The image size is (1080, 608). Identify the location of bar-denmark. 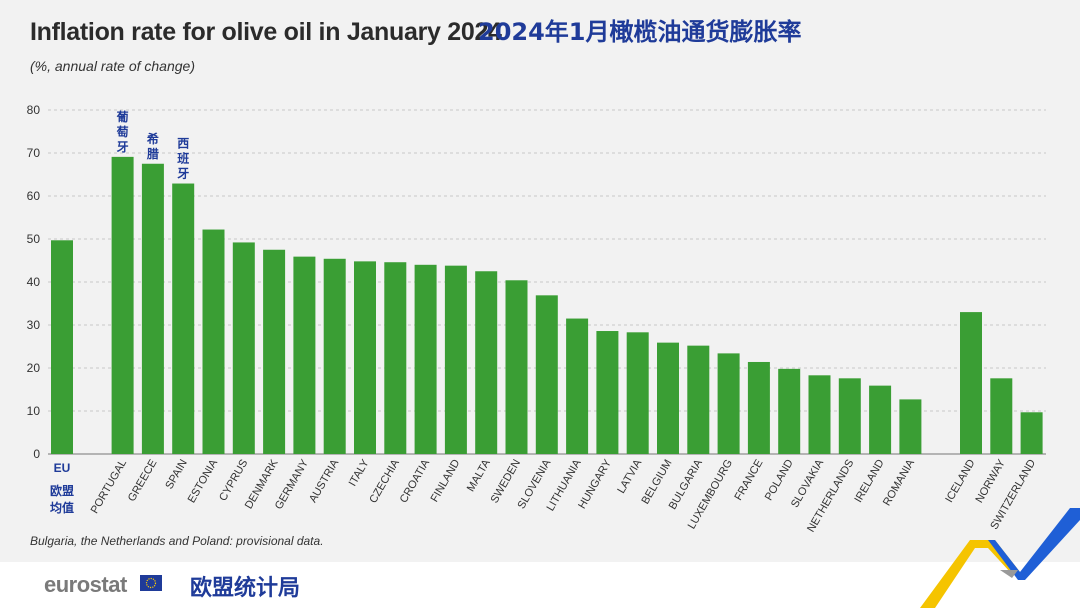
(274, 351).